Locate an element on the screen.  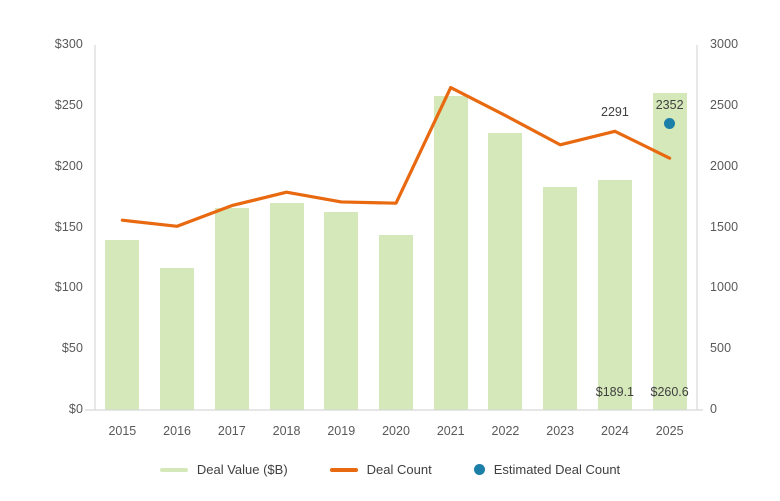
x-axis-tick-2024: 2024 is located at coordinates (615, 431).